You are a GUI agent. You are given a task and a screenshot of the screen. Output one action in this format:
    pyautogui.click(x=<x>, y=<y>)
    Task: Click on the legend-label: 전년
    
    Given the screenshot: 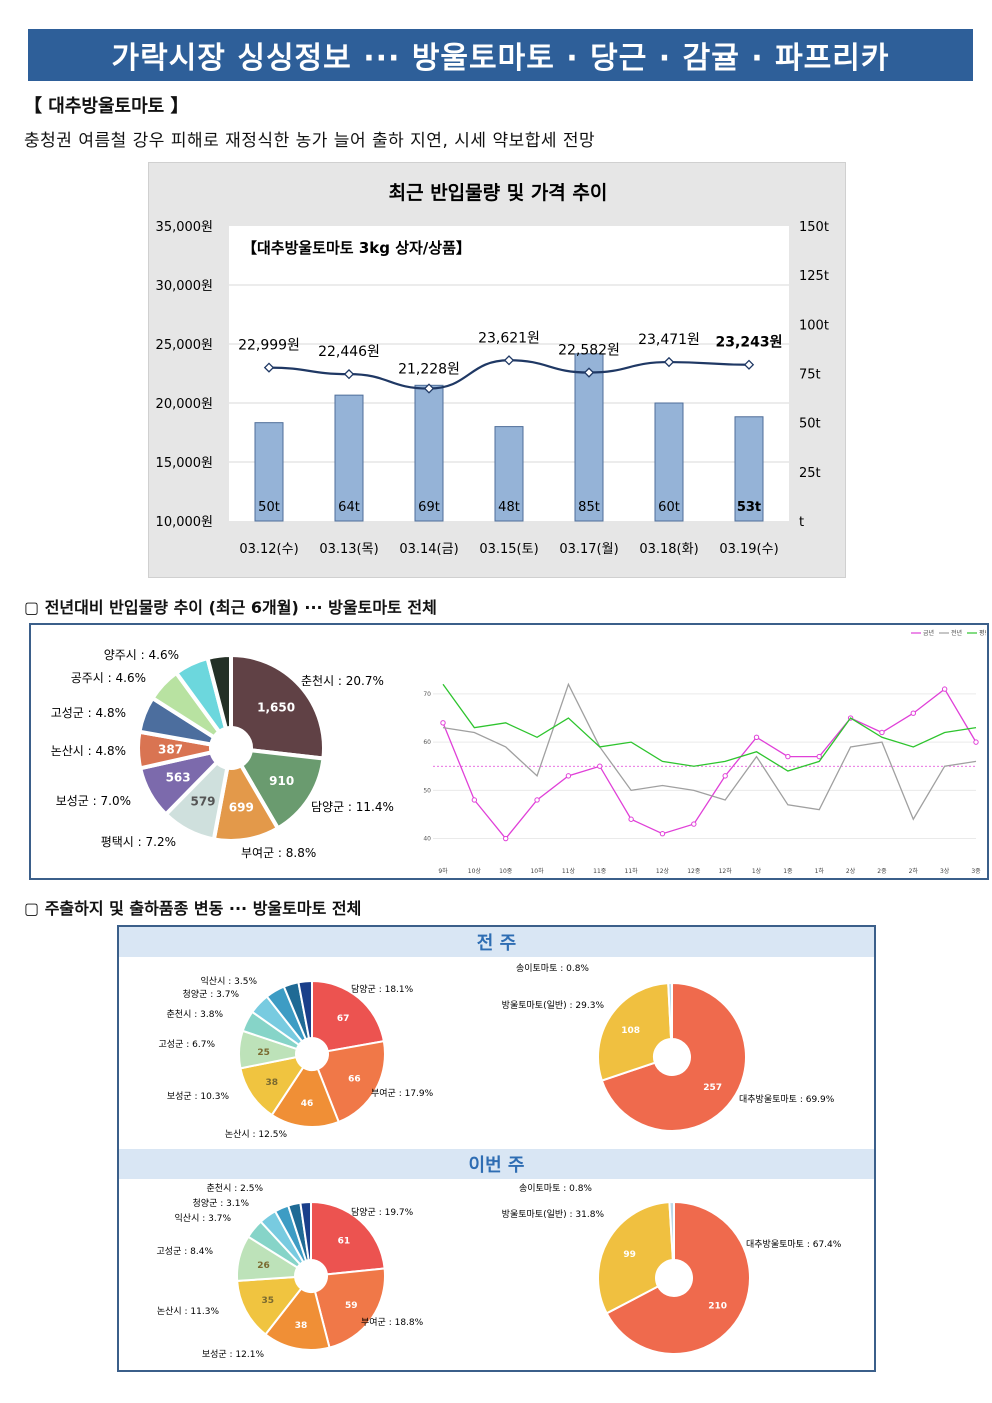 What is the action you would take?
    pyautogui.click(x=956, y=633)
    